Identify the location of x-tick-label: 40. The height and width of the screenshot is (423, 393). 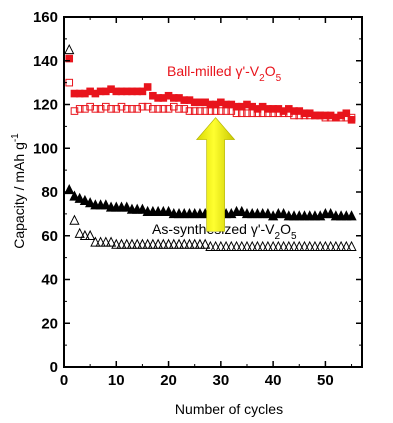
(273, 380).